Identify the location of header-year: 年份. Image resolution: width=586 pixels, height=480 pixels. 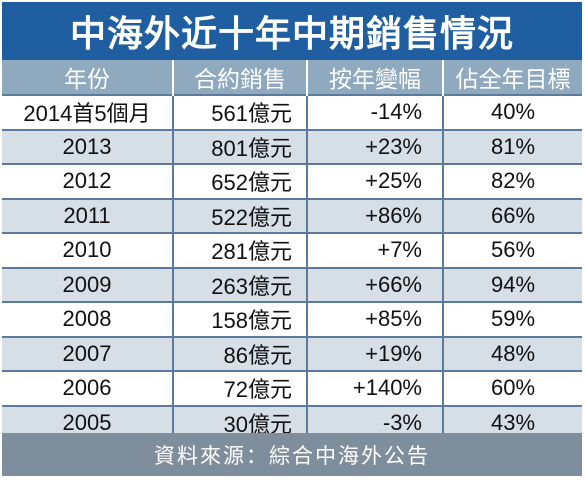
(88, 77).